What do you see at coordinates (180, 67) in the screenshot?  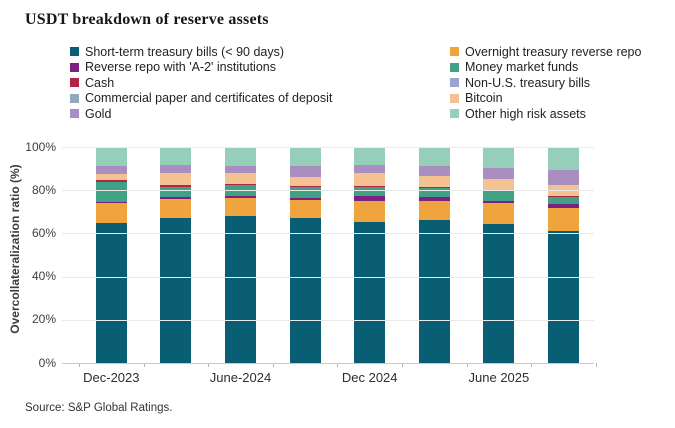 I see `legend-label: Reverse repo with 'A-2' institutions` at bounding box center [180, 67].